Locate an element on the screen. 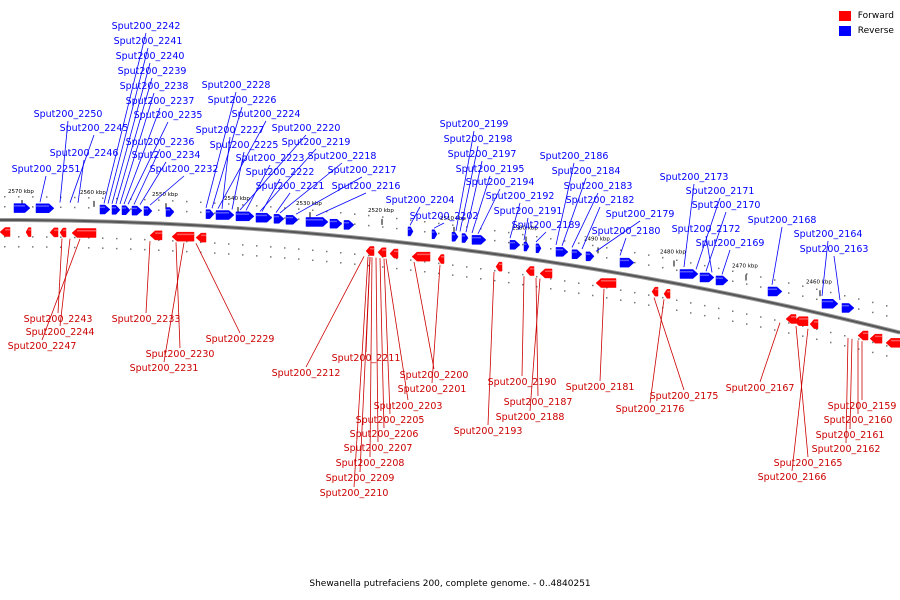 Image resolution: width=900 pixels, height=600 pixels. reverse-gene-label: Sput200_2224 is located at coordinates (266, 114).